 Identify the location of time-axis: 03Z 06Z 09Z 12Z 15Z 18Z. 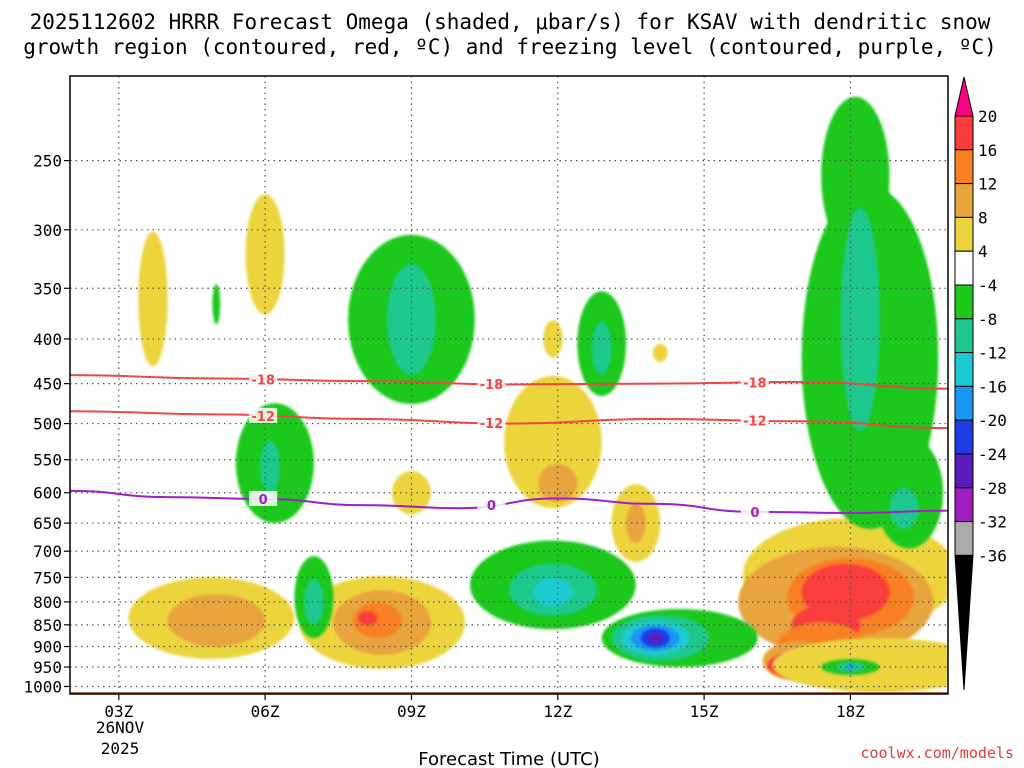
(484, 707).